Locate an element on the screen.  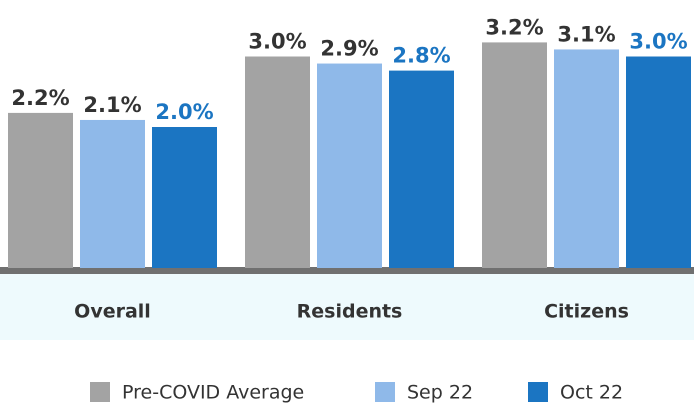
category-label: Overall is located at coordinates (112, 312).